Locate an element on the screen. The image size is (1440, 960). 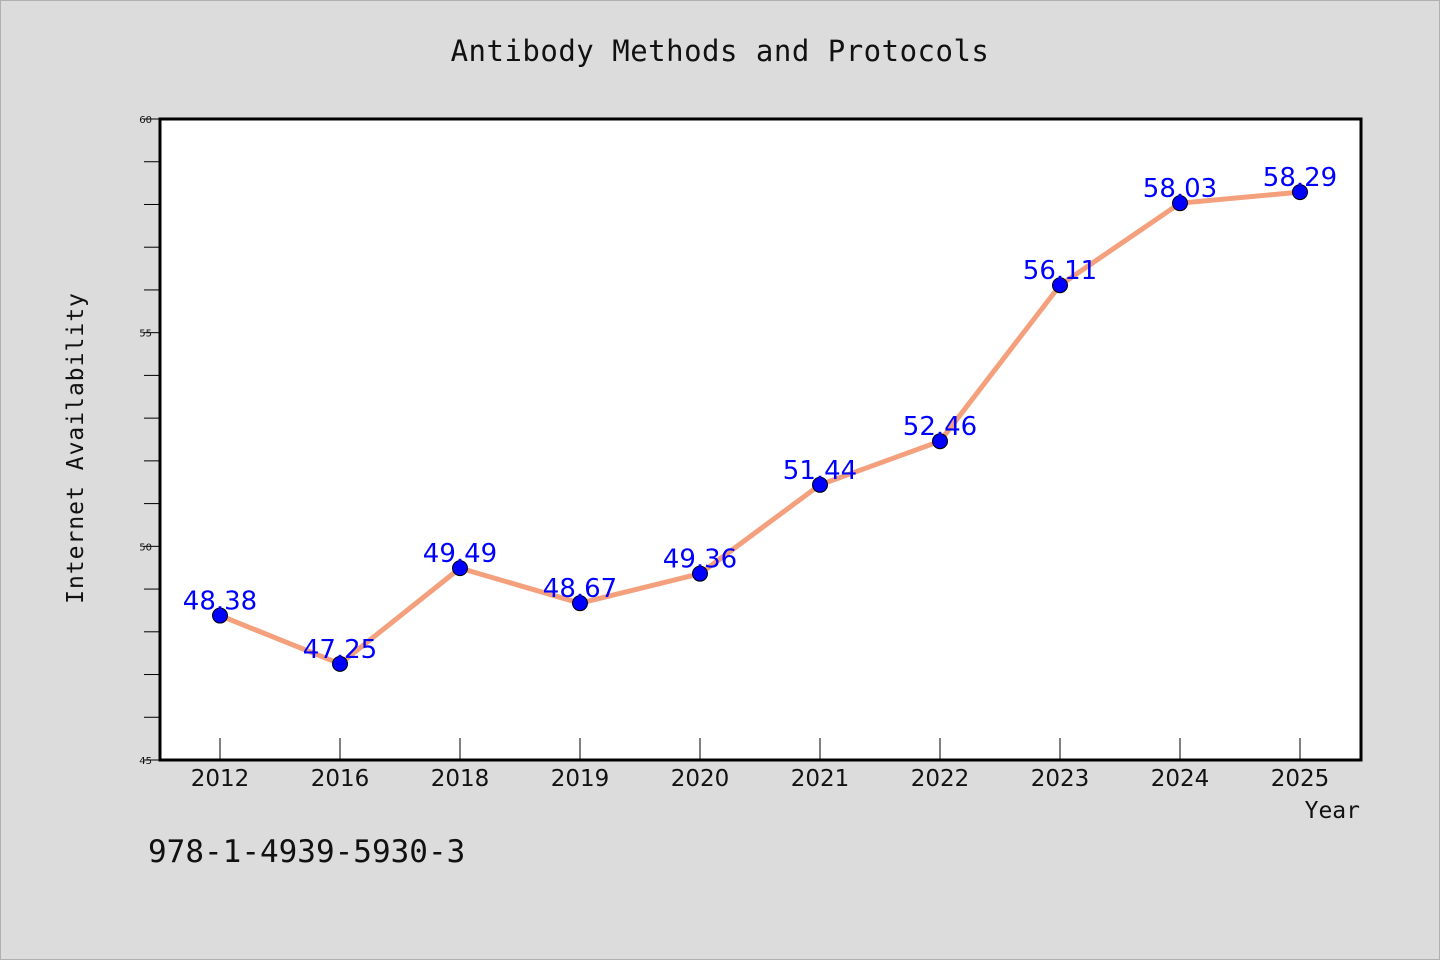
y-axis: 45 50 55 60 is located at coordinates (149, 441).